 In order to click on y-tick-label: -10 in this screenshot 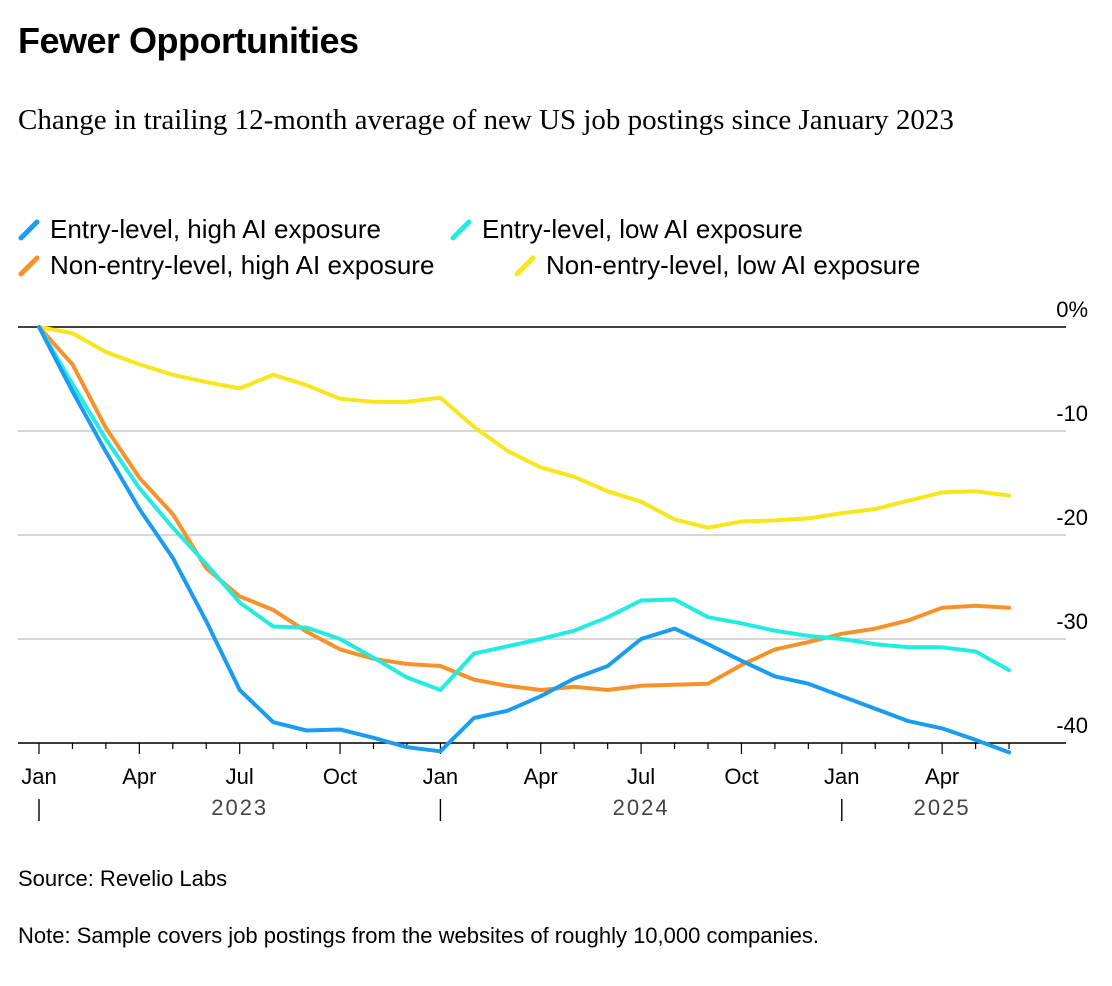, I will do `click(1072, 413)`.